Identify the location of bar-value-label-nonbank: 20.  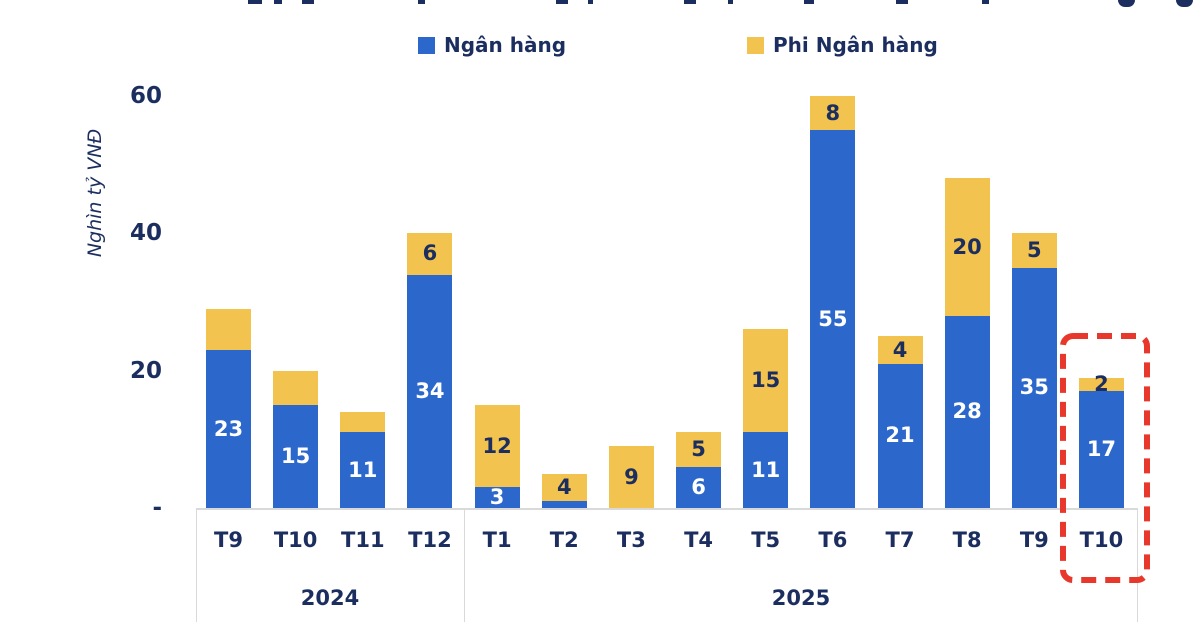
(967, 246).